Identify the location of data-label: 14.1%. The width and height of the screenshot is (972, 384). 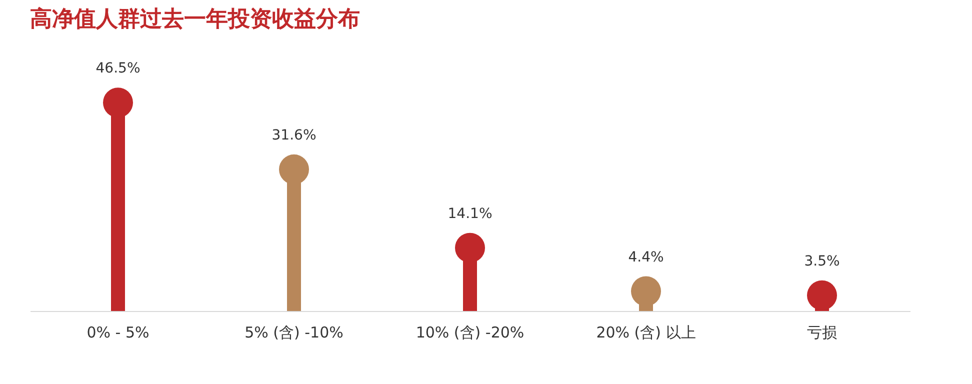
(470, 214).